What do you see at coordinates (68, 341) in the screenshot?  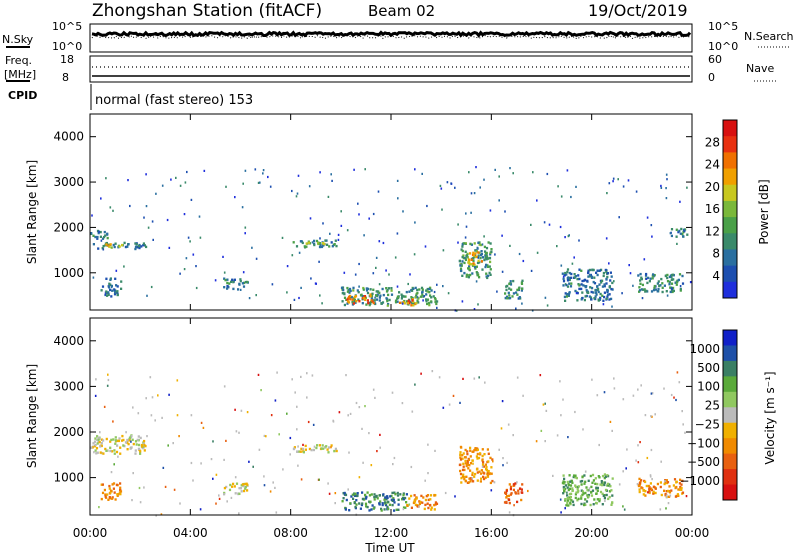 I see `y-tick-label: 4000` at bounding box center [68, 341].